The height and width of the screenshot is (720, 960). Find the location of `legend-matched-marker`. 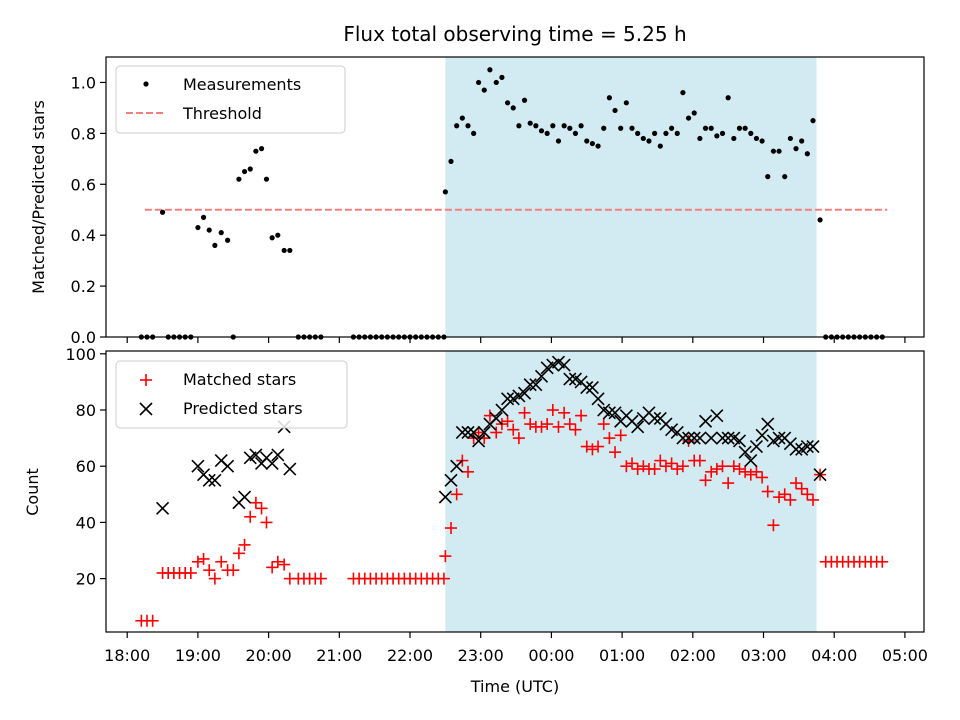

legend-matched-marker is located at coordinates (146, 380).